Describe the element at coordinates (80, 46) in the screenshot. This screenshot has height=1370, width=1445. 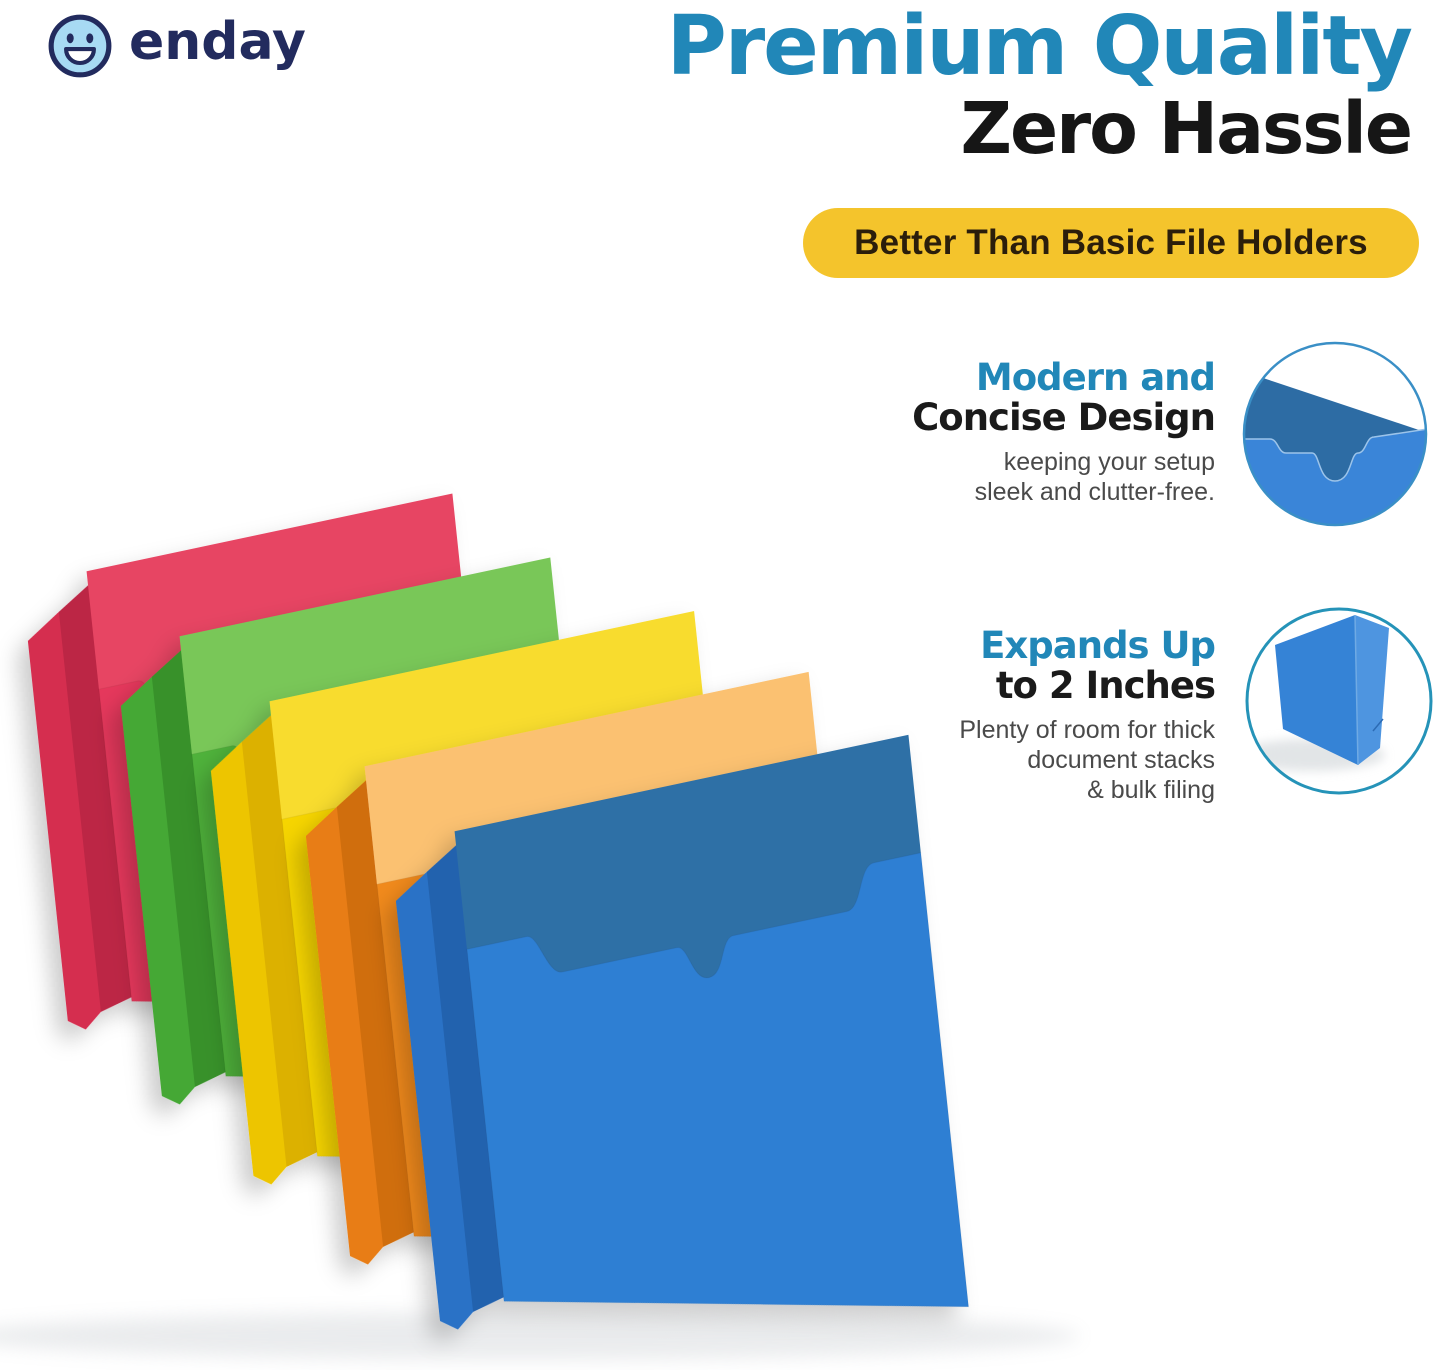
I see `smiley-face-icon` at that location.